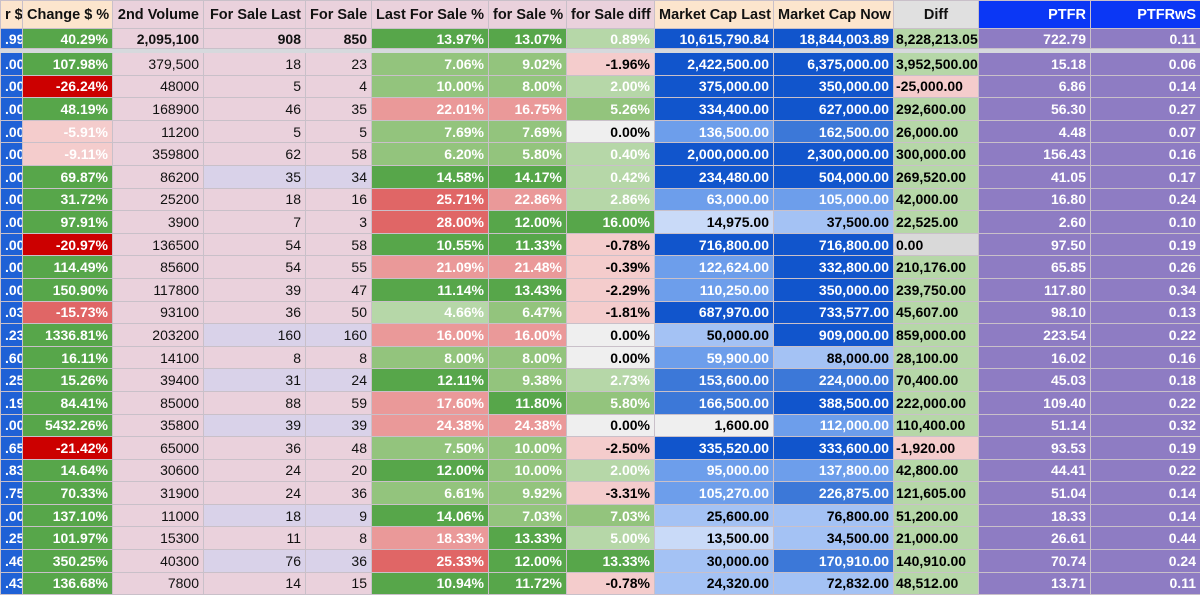  What do you see at coordinates (338, 289) in the screenshot?
I see `for-sale-cell: 47` at bounding box center [338, 289].